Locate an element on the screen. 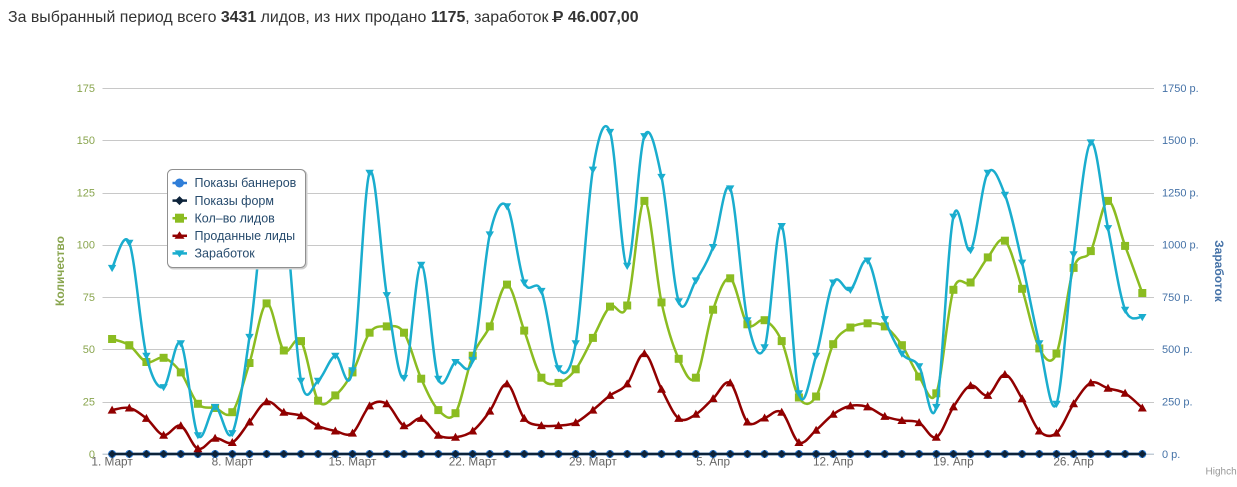  svg-text: 50 is located at coordinates (89, 350).